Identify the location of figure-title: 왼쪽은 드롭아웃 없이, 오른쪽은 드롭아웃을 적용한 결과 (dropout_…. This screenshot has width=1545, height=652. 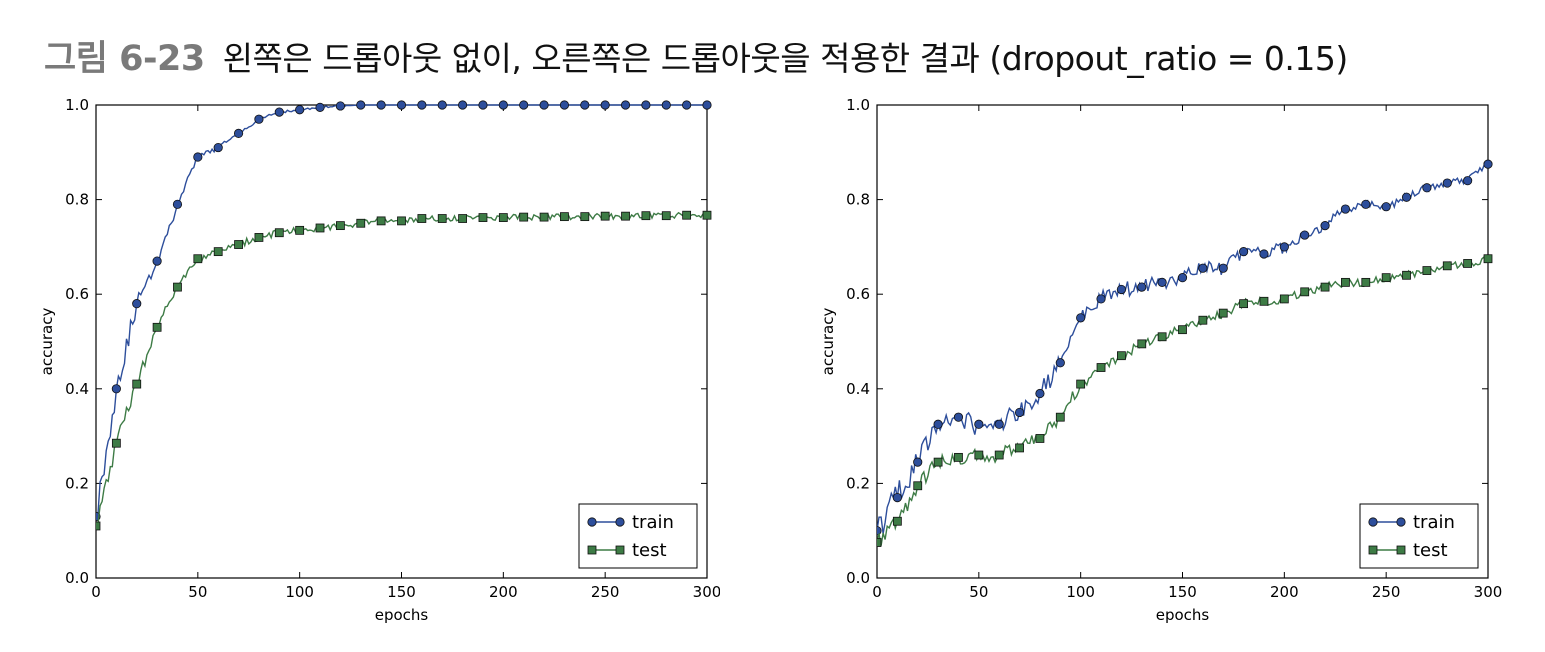
(785, 58).